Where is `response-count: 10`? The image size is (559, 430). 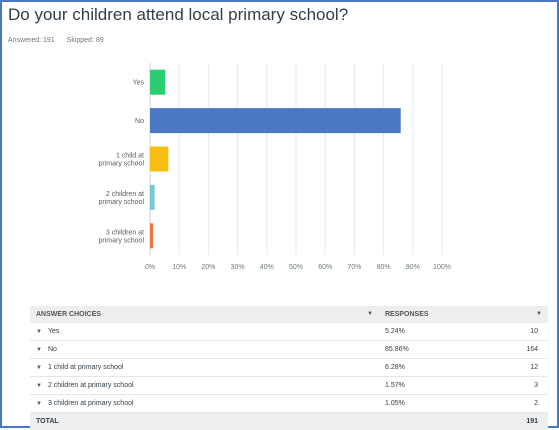
response-count: 10 is located at coordinates (534, 331).